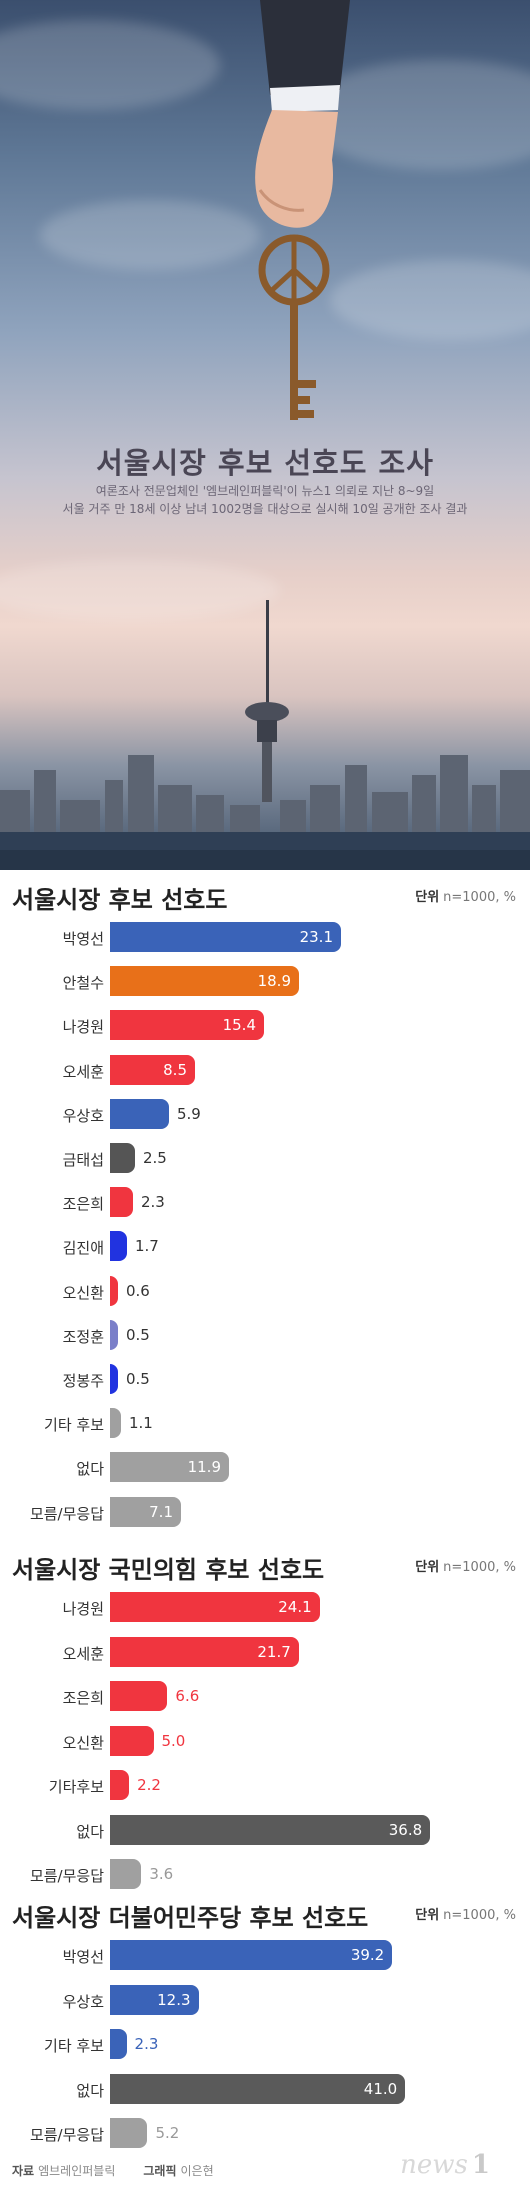 This screenshot has width=530, height=2202. I want to click on chart-2-row: 나경원 24.1, so click(265, 1607).